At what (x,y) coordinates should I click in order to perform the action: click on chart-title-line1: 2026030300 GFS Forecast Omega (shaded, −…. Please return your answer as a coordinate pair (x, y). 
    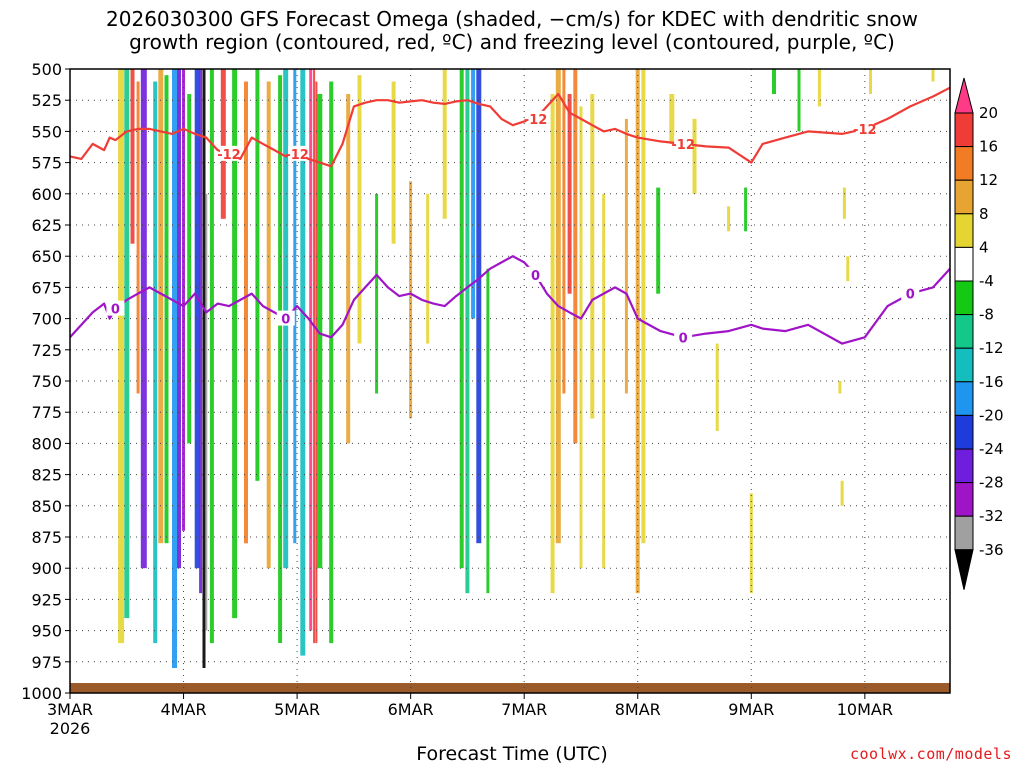
    Looking at the image, I should click on (512, 19).